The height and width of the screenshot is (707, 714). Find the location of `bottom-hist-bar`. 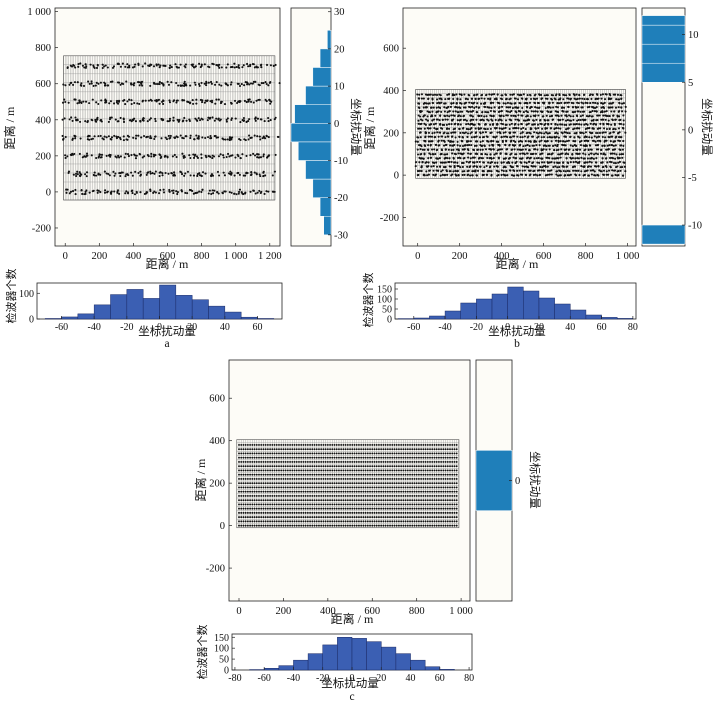

bottom-hist-bar is located at coordinates (421, 318).